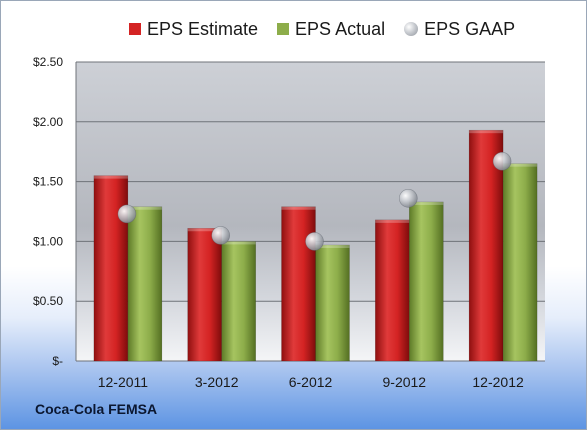 The width and height of the screenshot is (587, 430). Describe the element at coordinates (48, 211) in the screenshot. I see `y-axis-ticks: $- $0.50 $1.00 $1.50 $2.00 $2.50` at that location.